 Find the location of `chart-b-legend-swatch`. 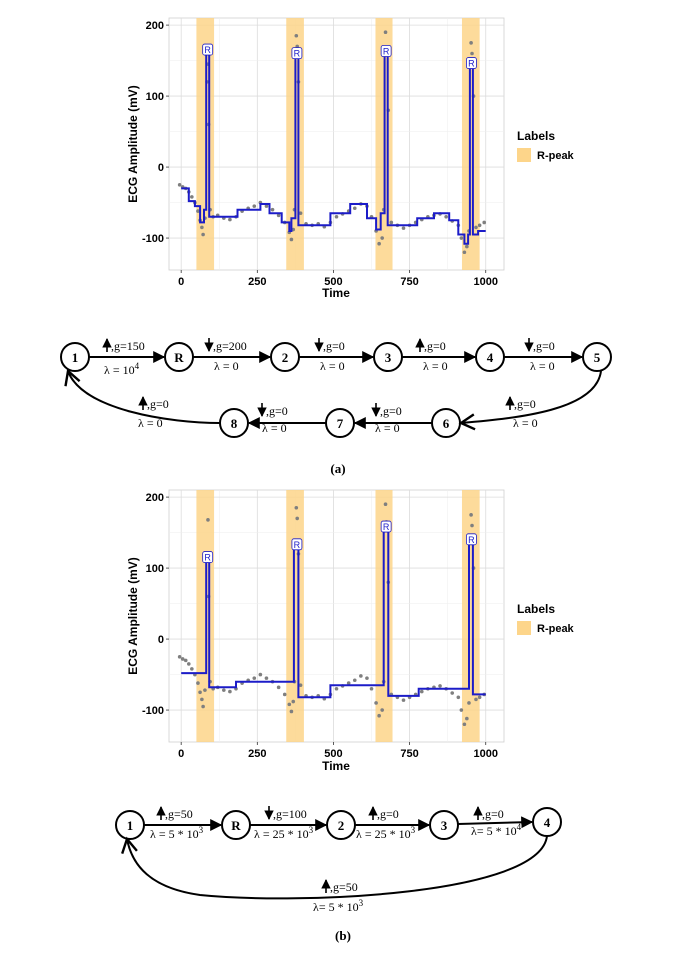

chart-b-legend-swatch is located at coordinates (524, 628).